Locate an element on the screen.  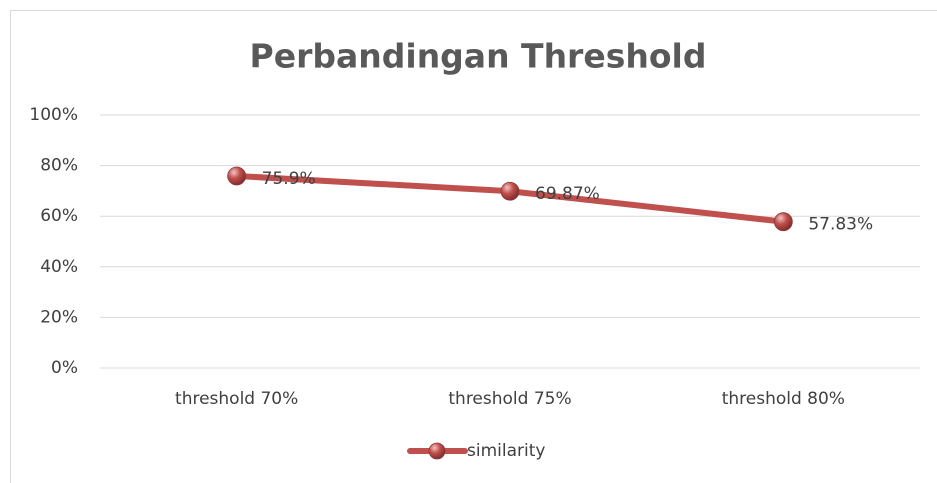
chart-title: Perbandingan Threshold is located at coordinates (478, 56).